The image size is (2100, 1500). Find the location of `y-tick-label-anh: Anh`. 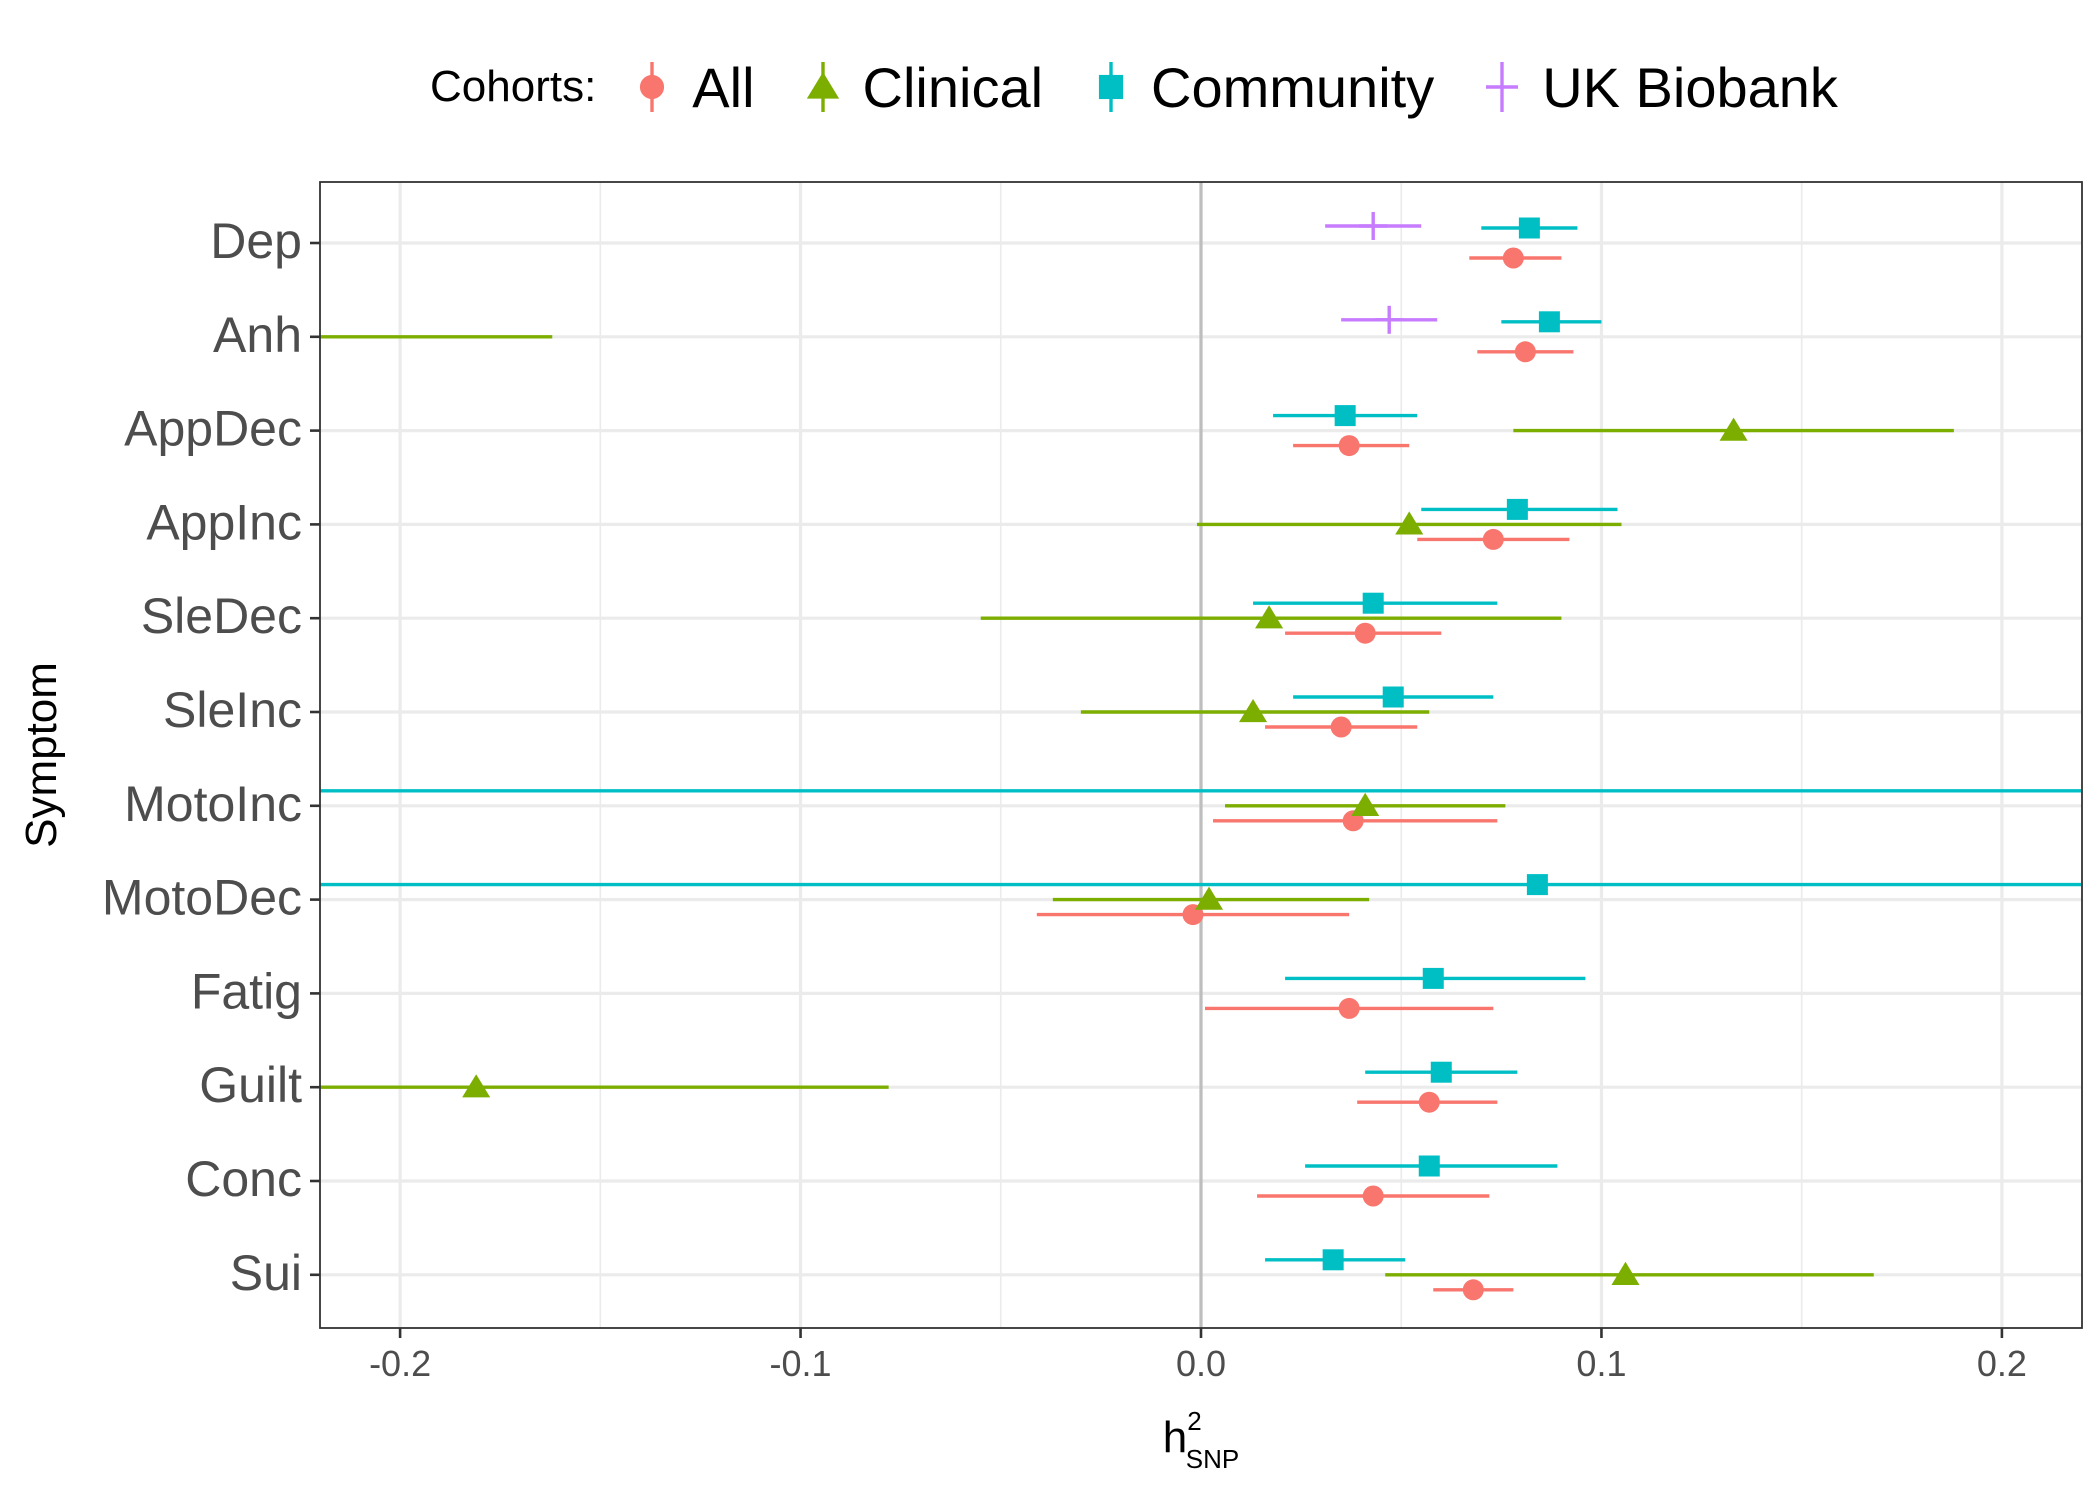

y-tick-label-anh: Anh is located at coordinates (257, 335).